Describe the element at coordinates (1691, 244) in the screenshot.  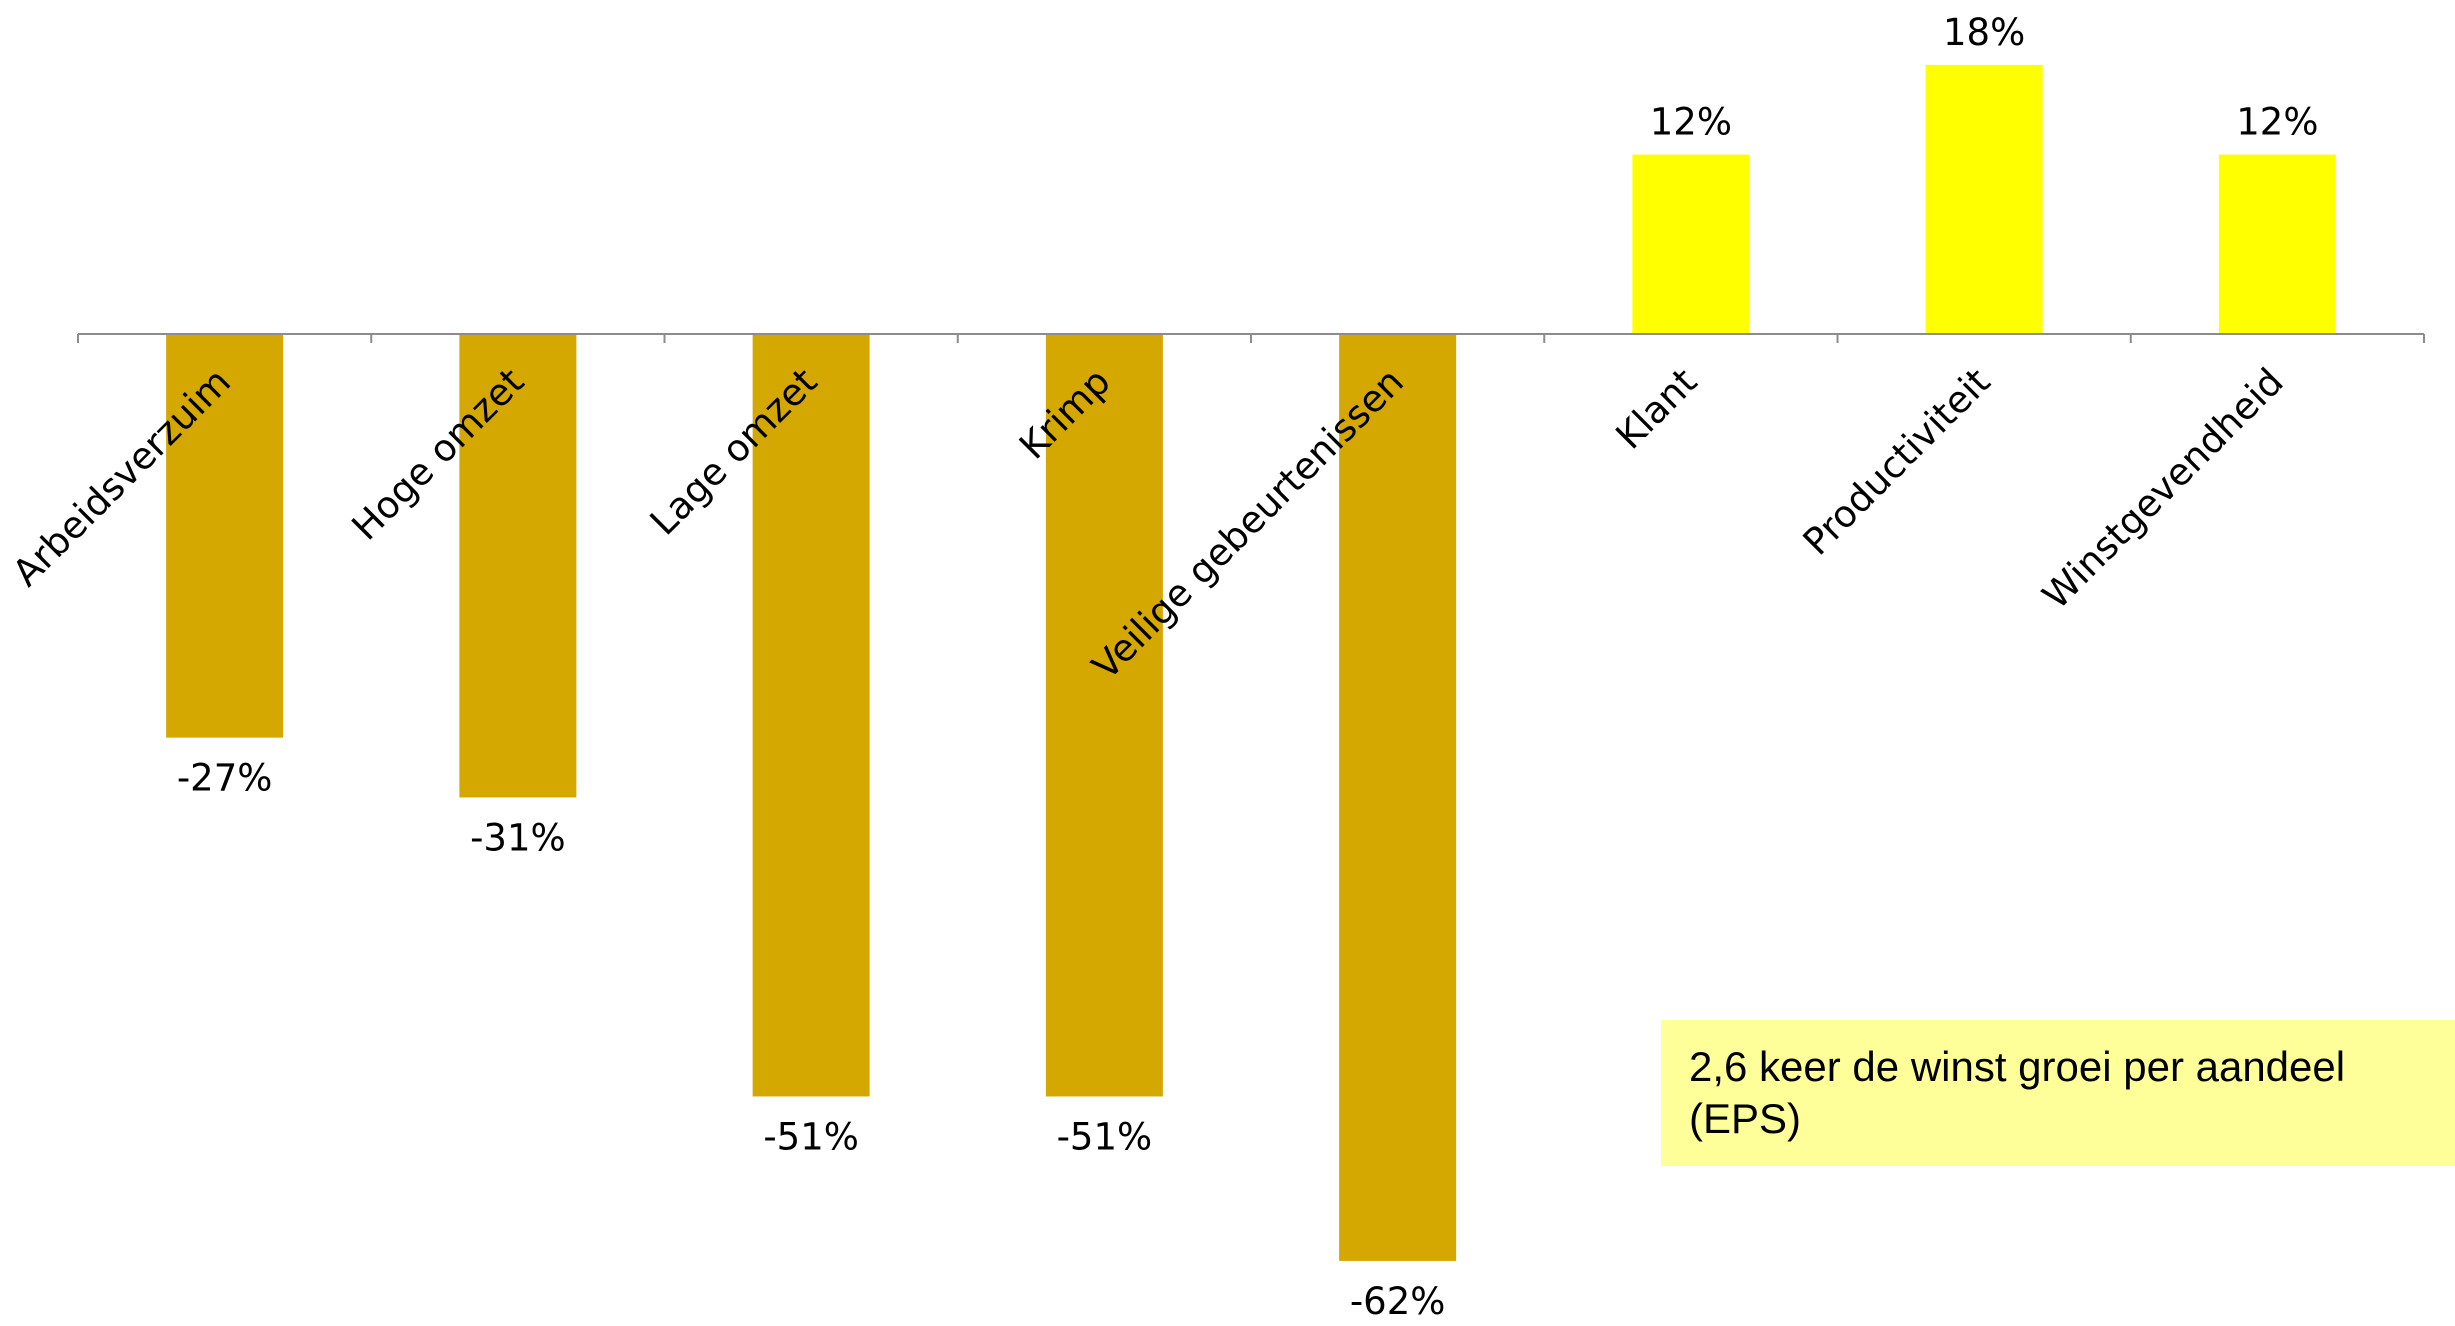
I see `bar-klant` at that location.